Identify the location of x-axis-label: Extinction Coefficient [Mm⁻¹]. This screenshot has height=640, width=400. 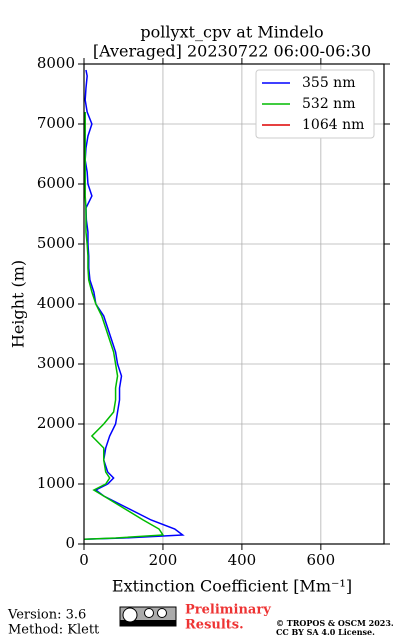
(232, 586).